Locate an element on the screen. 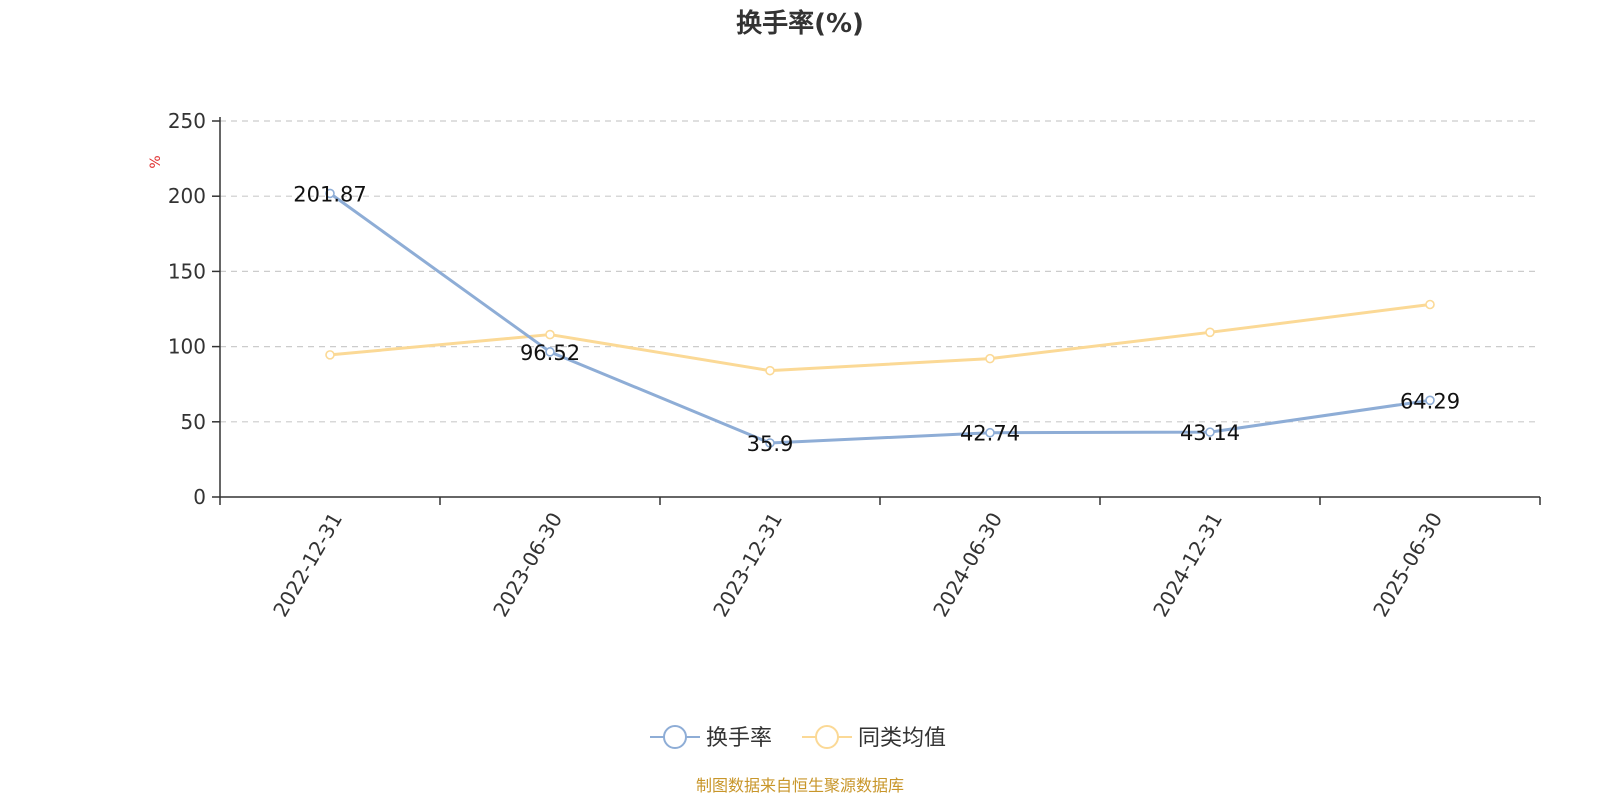  data-label: 43.14 is located at coordinates (1210, 433).